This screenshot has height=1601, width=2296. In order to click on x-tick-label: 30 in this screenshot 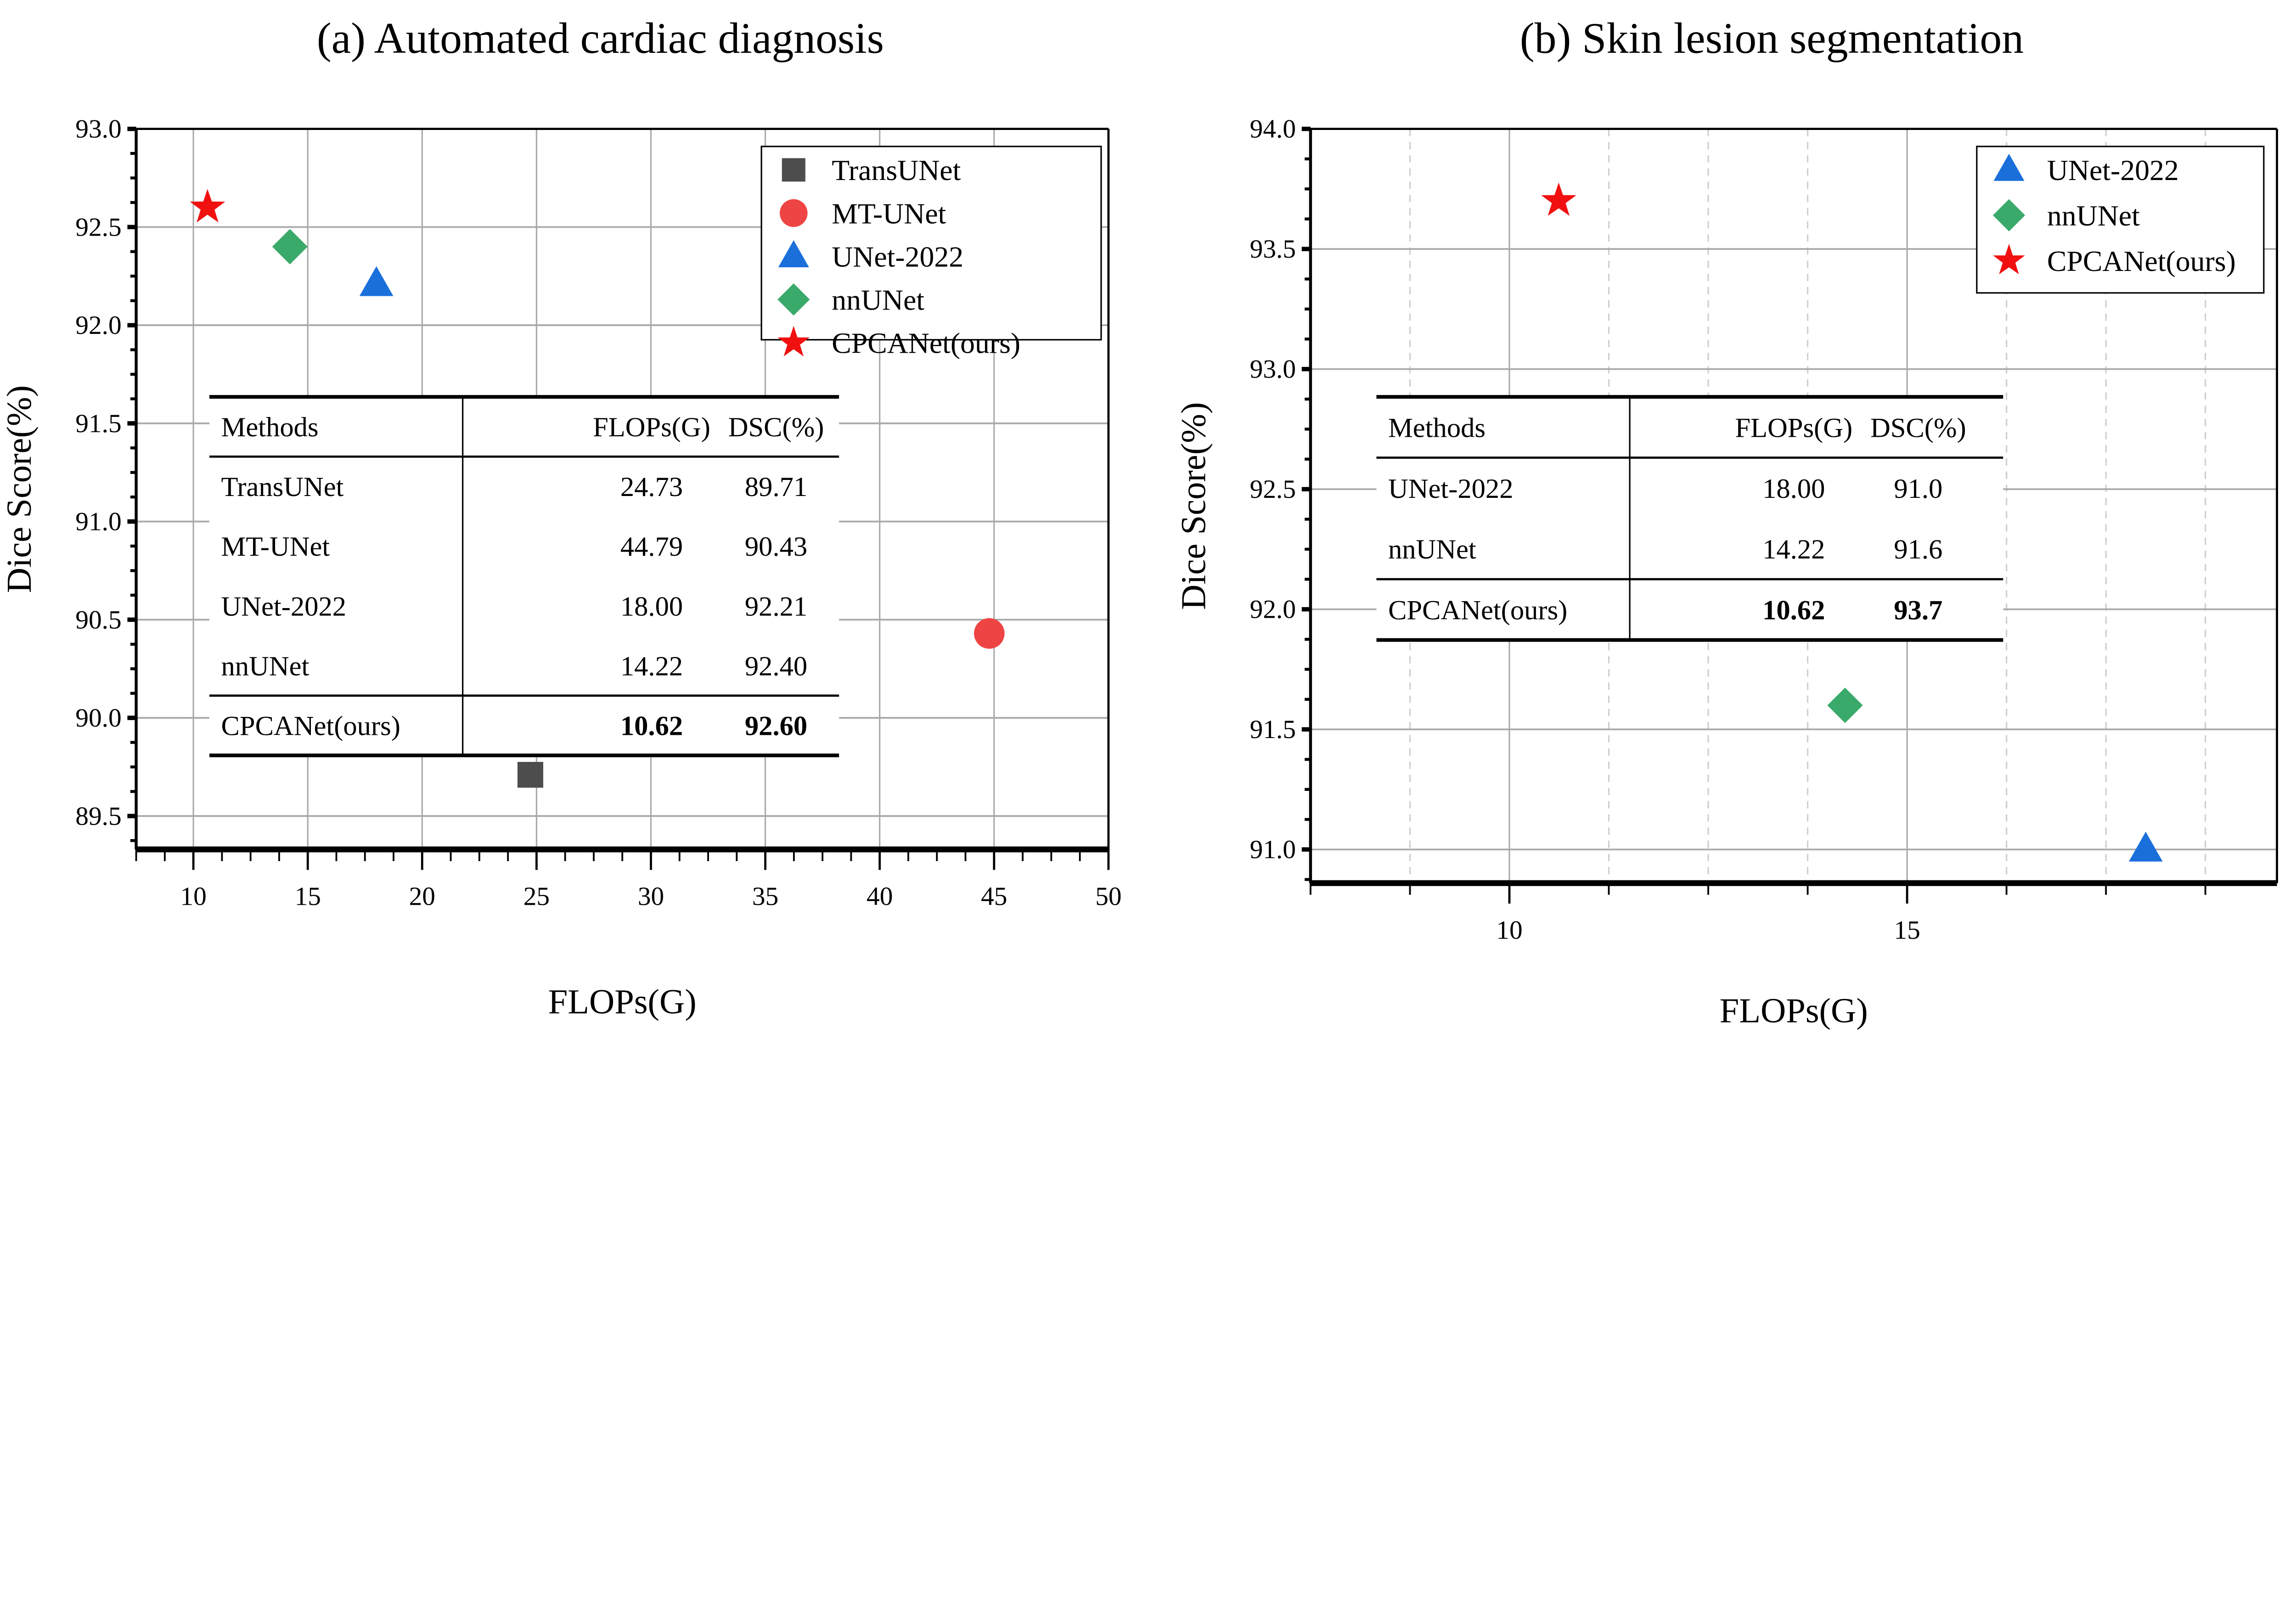, I will do `click(651, 896)`.